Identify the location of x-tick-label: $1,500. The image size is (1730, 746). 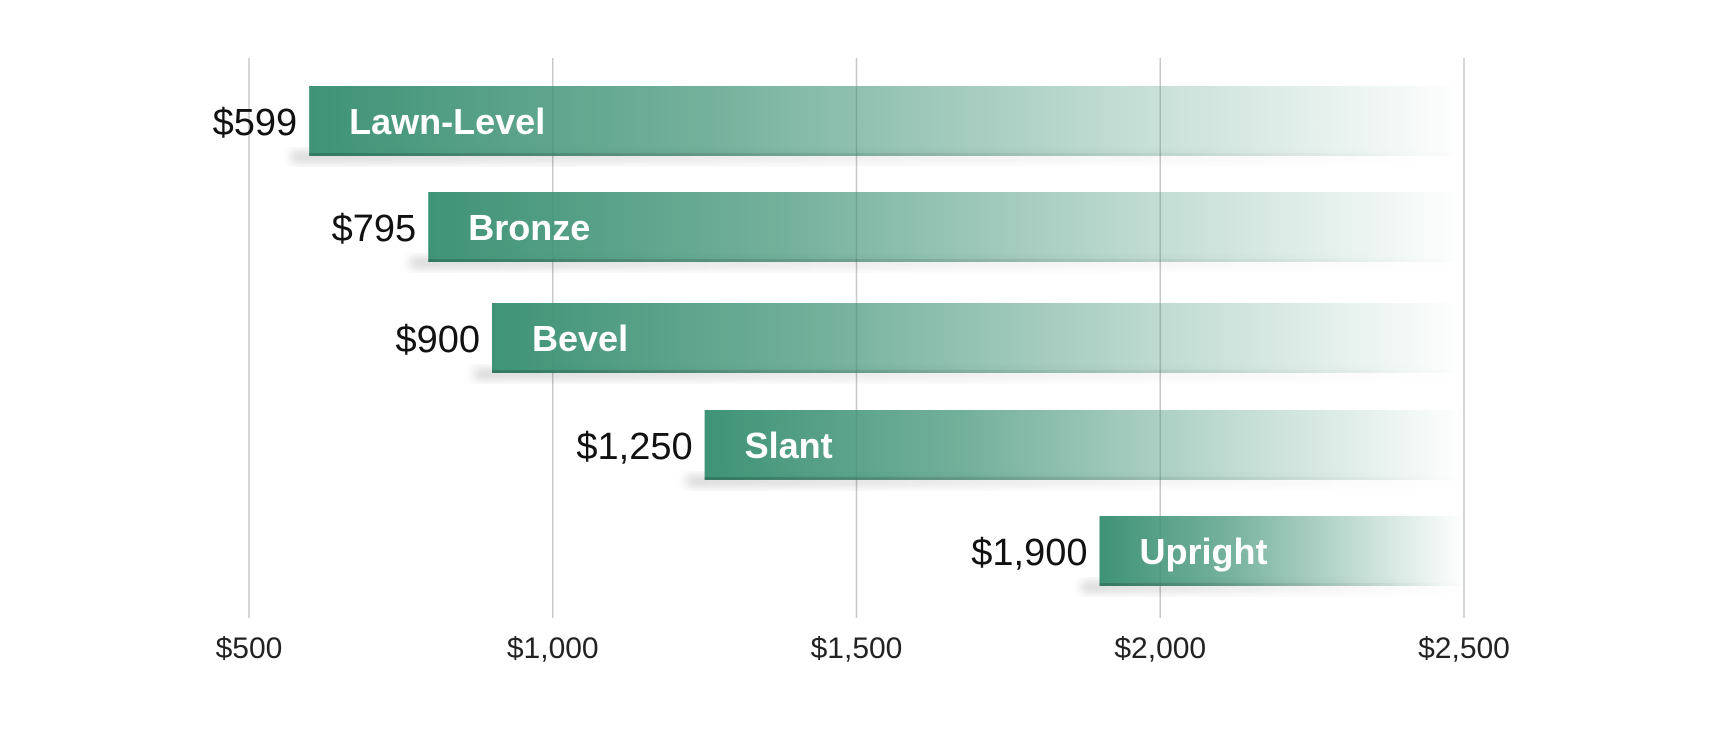
(857, 648).